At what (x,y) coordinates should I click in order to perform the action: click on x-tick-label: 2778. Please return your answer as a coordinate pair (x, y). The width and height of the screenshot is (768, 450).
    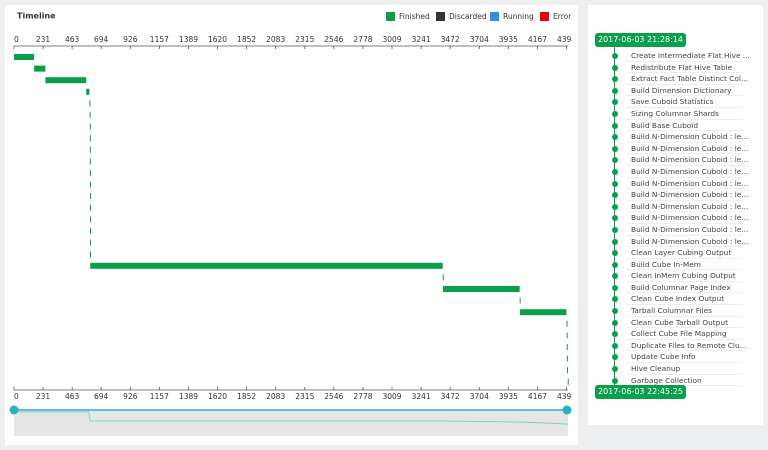
    Looking at the image, I should click on (362, 396).